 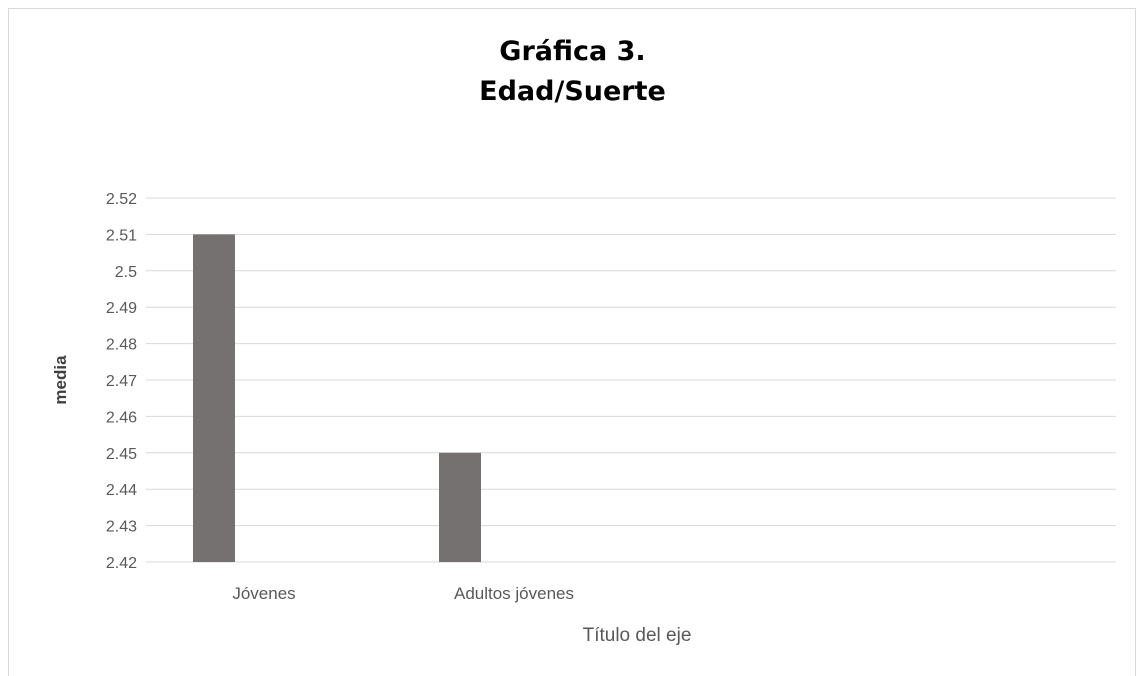 What do you see at coordinates (121, 527) in the screenshot?
I see `y-tick-label: 2.43` at bounding box center [121, 527].